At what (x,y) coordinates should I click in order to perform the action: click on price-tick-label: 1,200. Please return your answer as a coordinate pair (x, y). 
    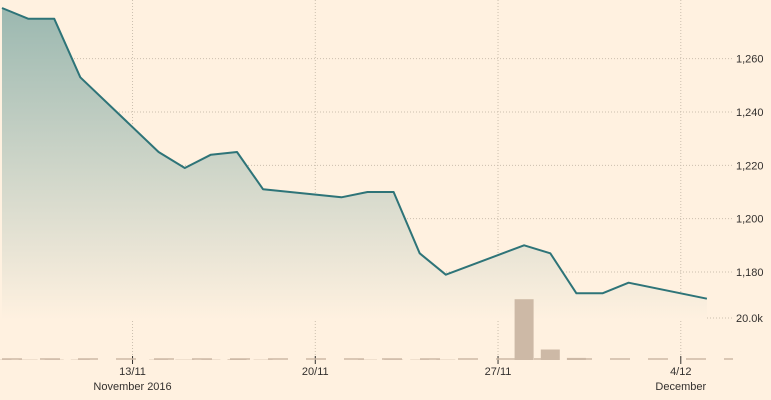
    Looking at the image, I should click on (750, 220).